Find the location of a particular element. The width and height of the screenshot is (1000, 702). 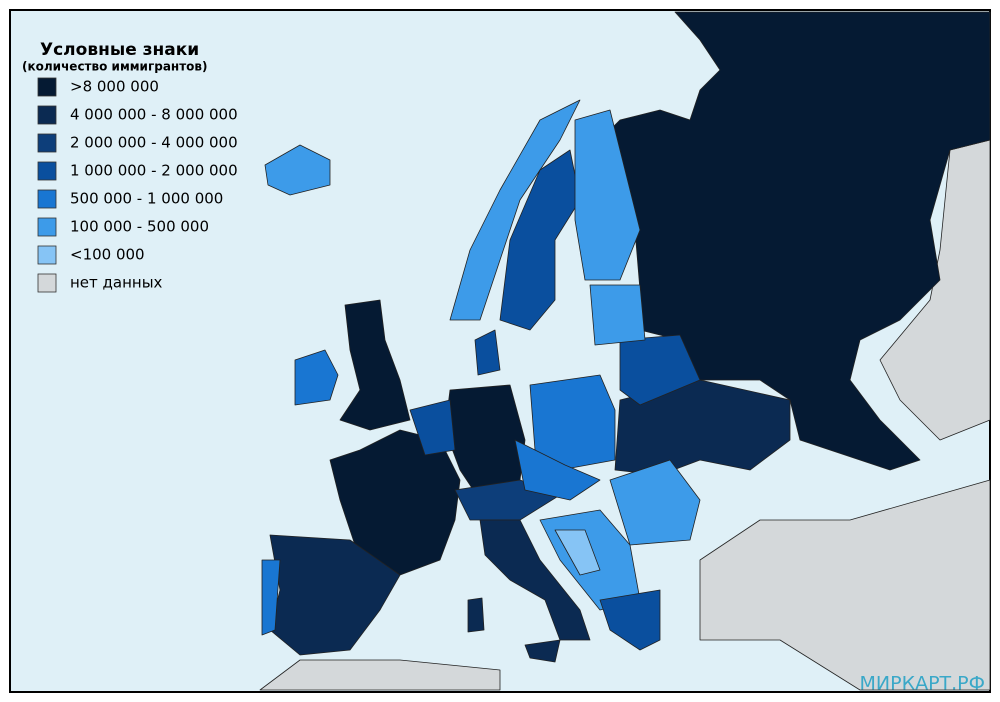

legend-label: 2 000 000 - 4 000 000 is located at coordinates (154, 143).